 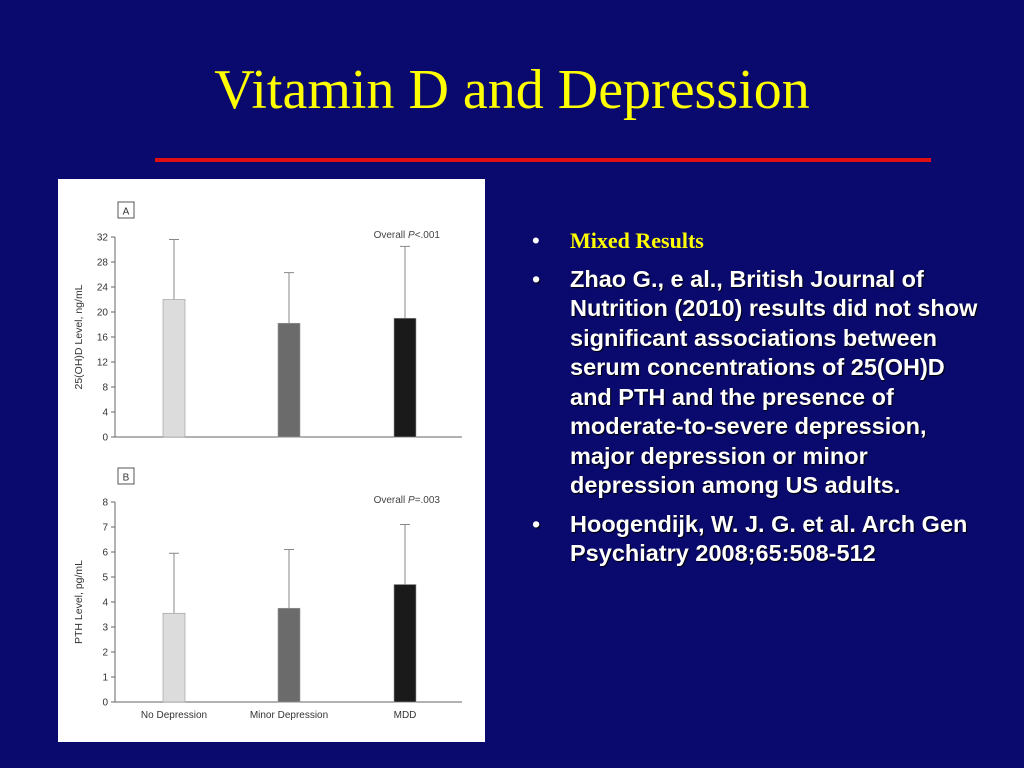 What do you see at coordinates (758, 241) in the screenshot?
I see `bullet-item: • Mixed Results` at bounding box center [758, 241].